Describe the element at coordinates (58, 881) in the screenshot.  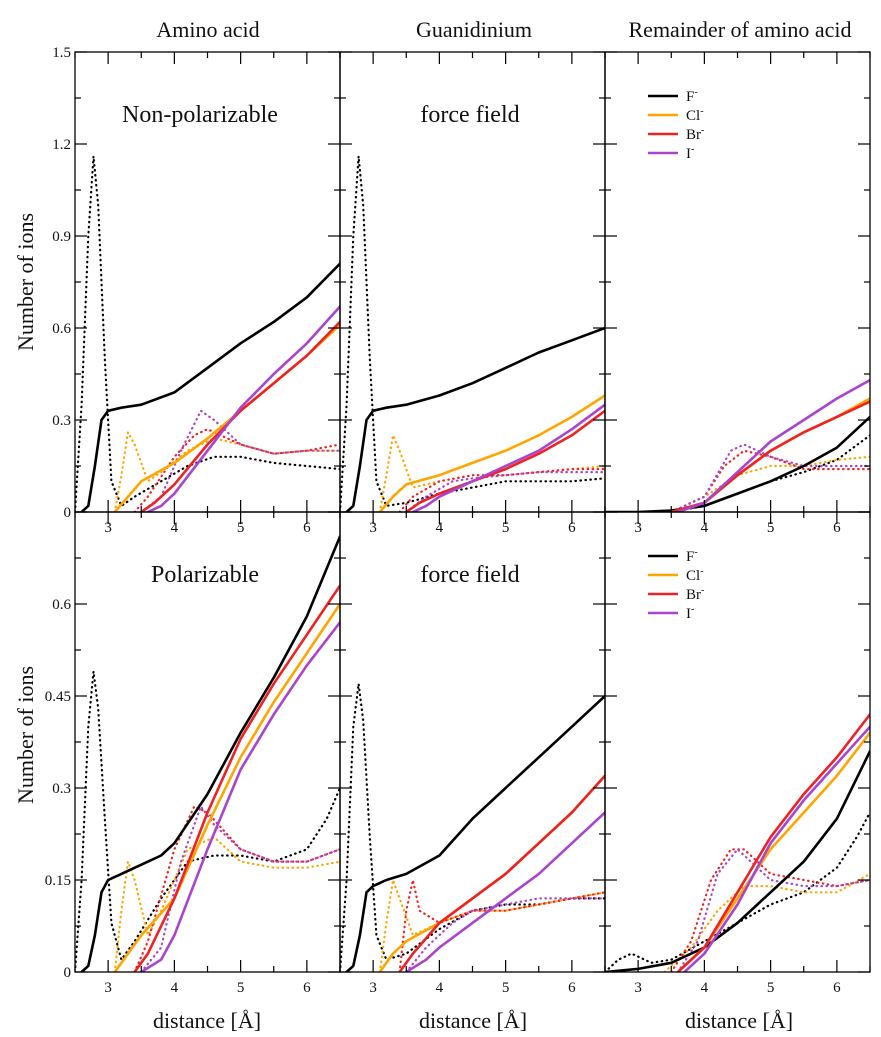
I see `y-tick-label: 0.15` at that location.